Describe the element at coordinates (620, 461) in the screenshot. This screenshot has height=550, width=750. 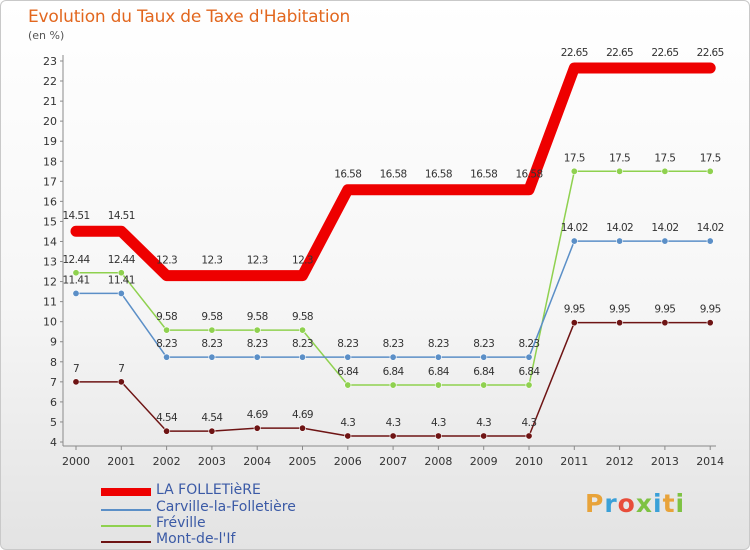
I see `x-tick-label: 2012` at that location.